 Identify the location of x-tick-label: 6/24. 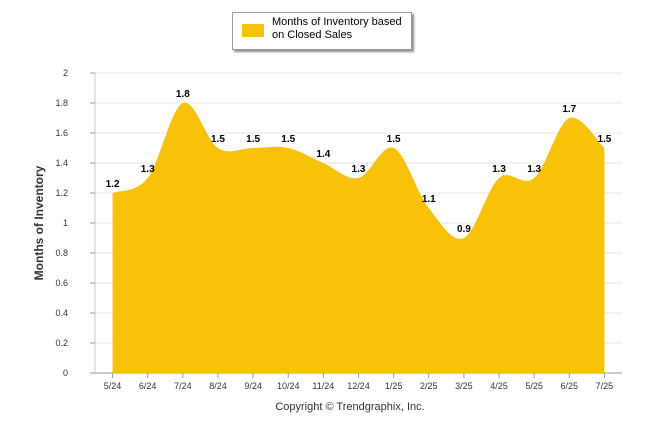
(148, 386).